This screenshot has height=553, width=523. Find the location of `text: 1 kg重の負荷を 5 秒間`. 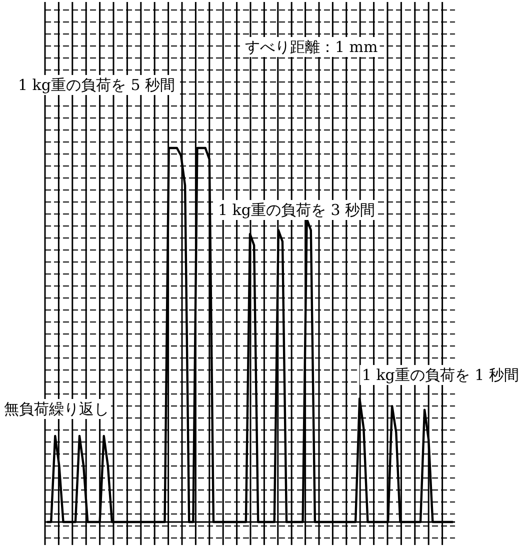

text: 1 kg重の負荷を 5 秒間 is located at coordinates (97, 85).